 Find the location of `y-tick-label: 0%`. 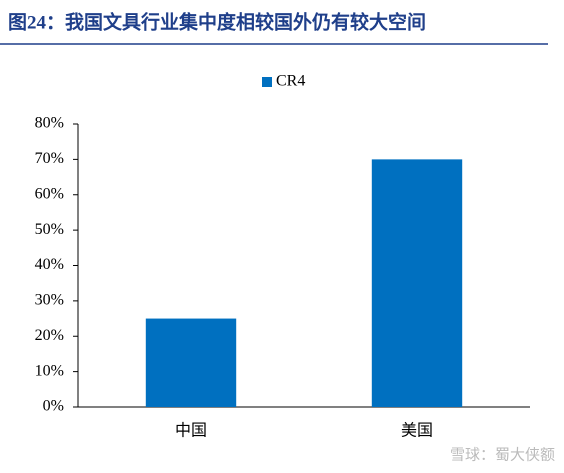

y-tick-label: 0% is located at coordinates (53, 406).